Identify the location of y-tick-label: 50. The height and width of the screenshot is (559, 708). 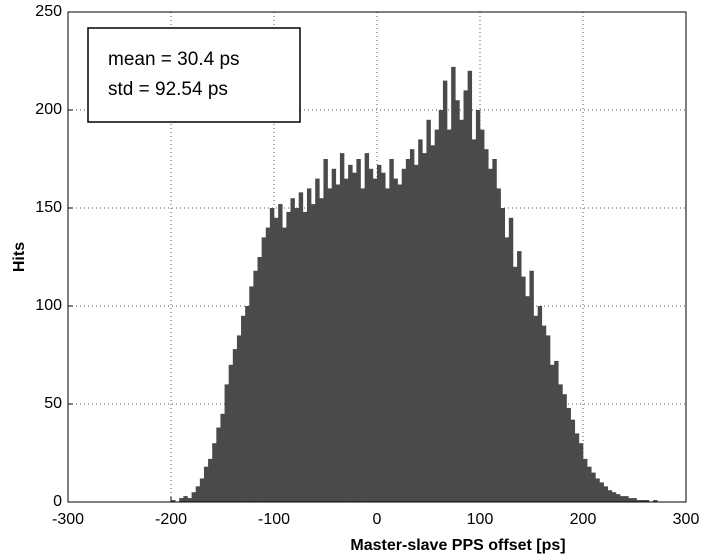
(53, 403).